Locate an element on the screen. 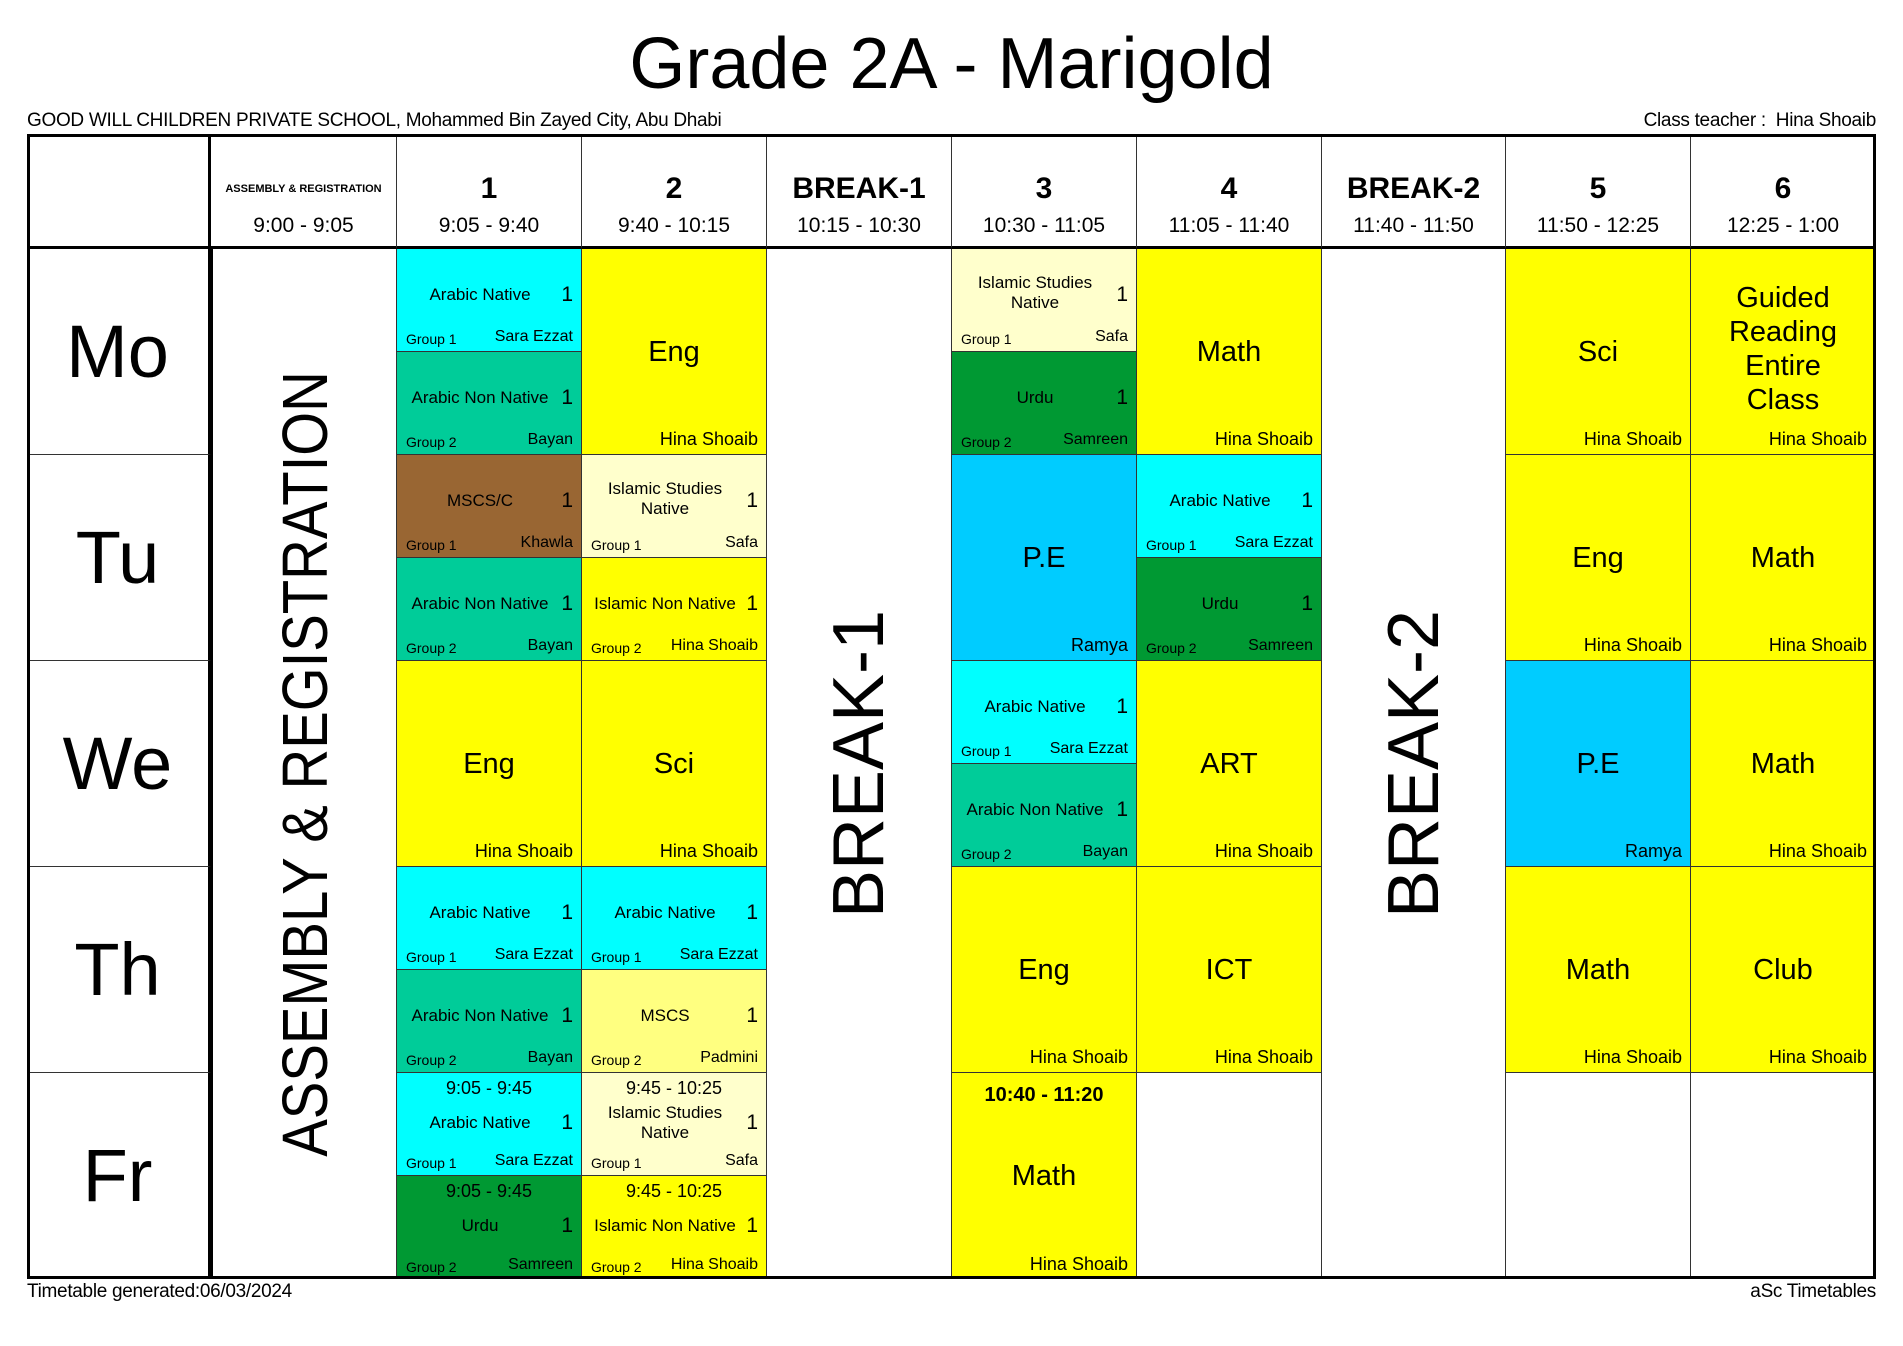 The width and height of the screenshot is (1903, 1346). lesson-time: 10:40 - 11:20 is located at coordinates (1044, 1095).